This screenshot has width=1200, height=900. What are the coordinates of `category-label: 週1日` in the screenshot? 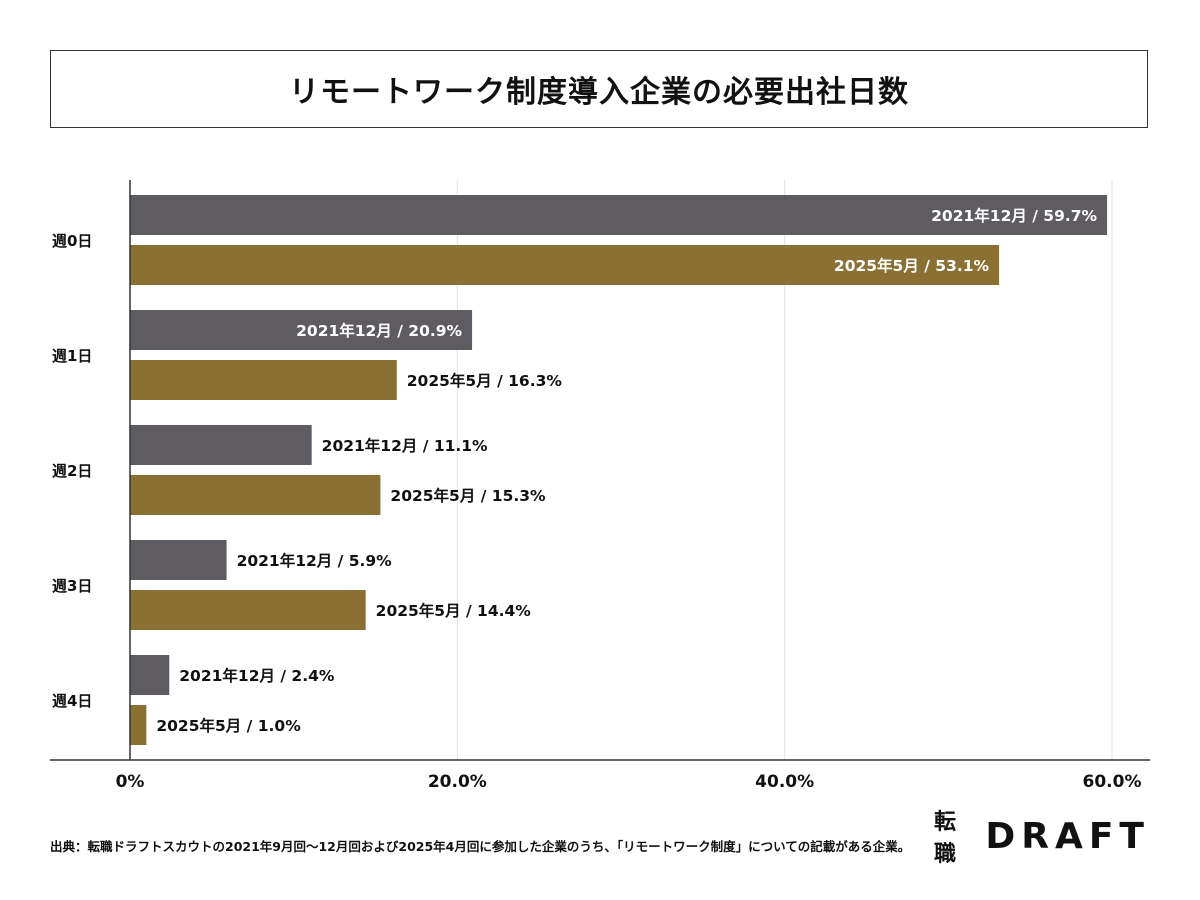 It's located at (72, 356).